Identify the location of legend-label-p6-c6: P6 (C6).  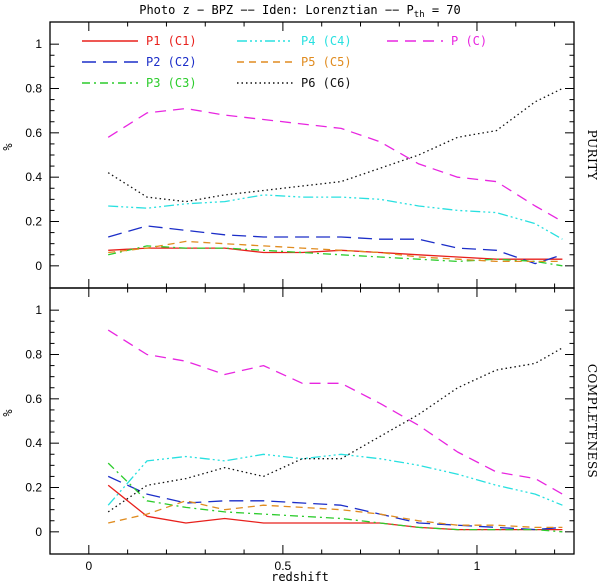
(326, 83).